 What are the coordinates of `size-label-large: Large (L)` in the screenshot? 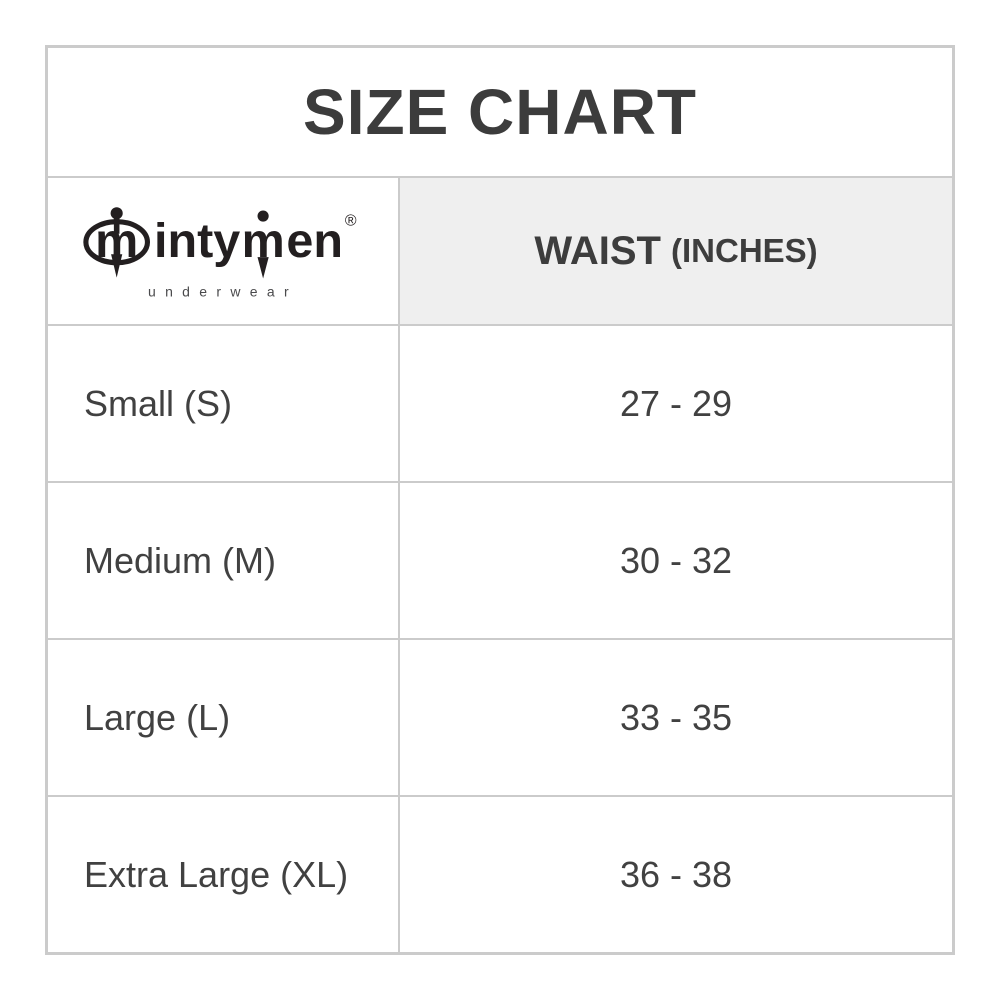 It's located at (223, 717).